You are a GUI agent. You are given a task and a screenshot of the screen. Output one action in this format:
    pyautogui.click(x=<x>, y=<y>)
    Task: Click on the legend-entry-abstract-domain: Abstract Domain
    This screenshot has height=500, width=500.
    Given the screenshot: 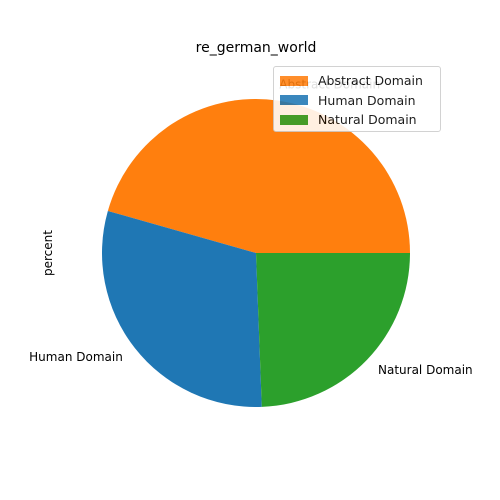 What is the action you would take?
    pyautogui.click(x=357, y=81)
    